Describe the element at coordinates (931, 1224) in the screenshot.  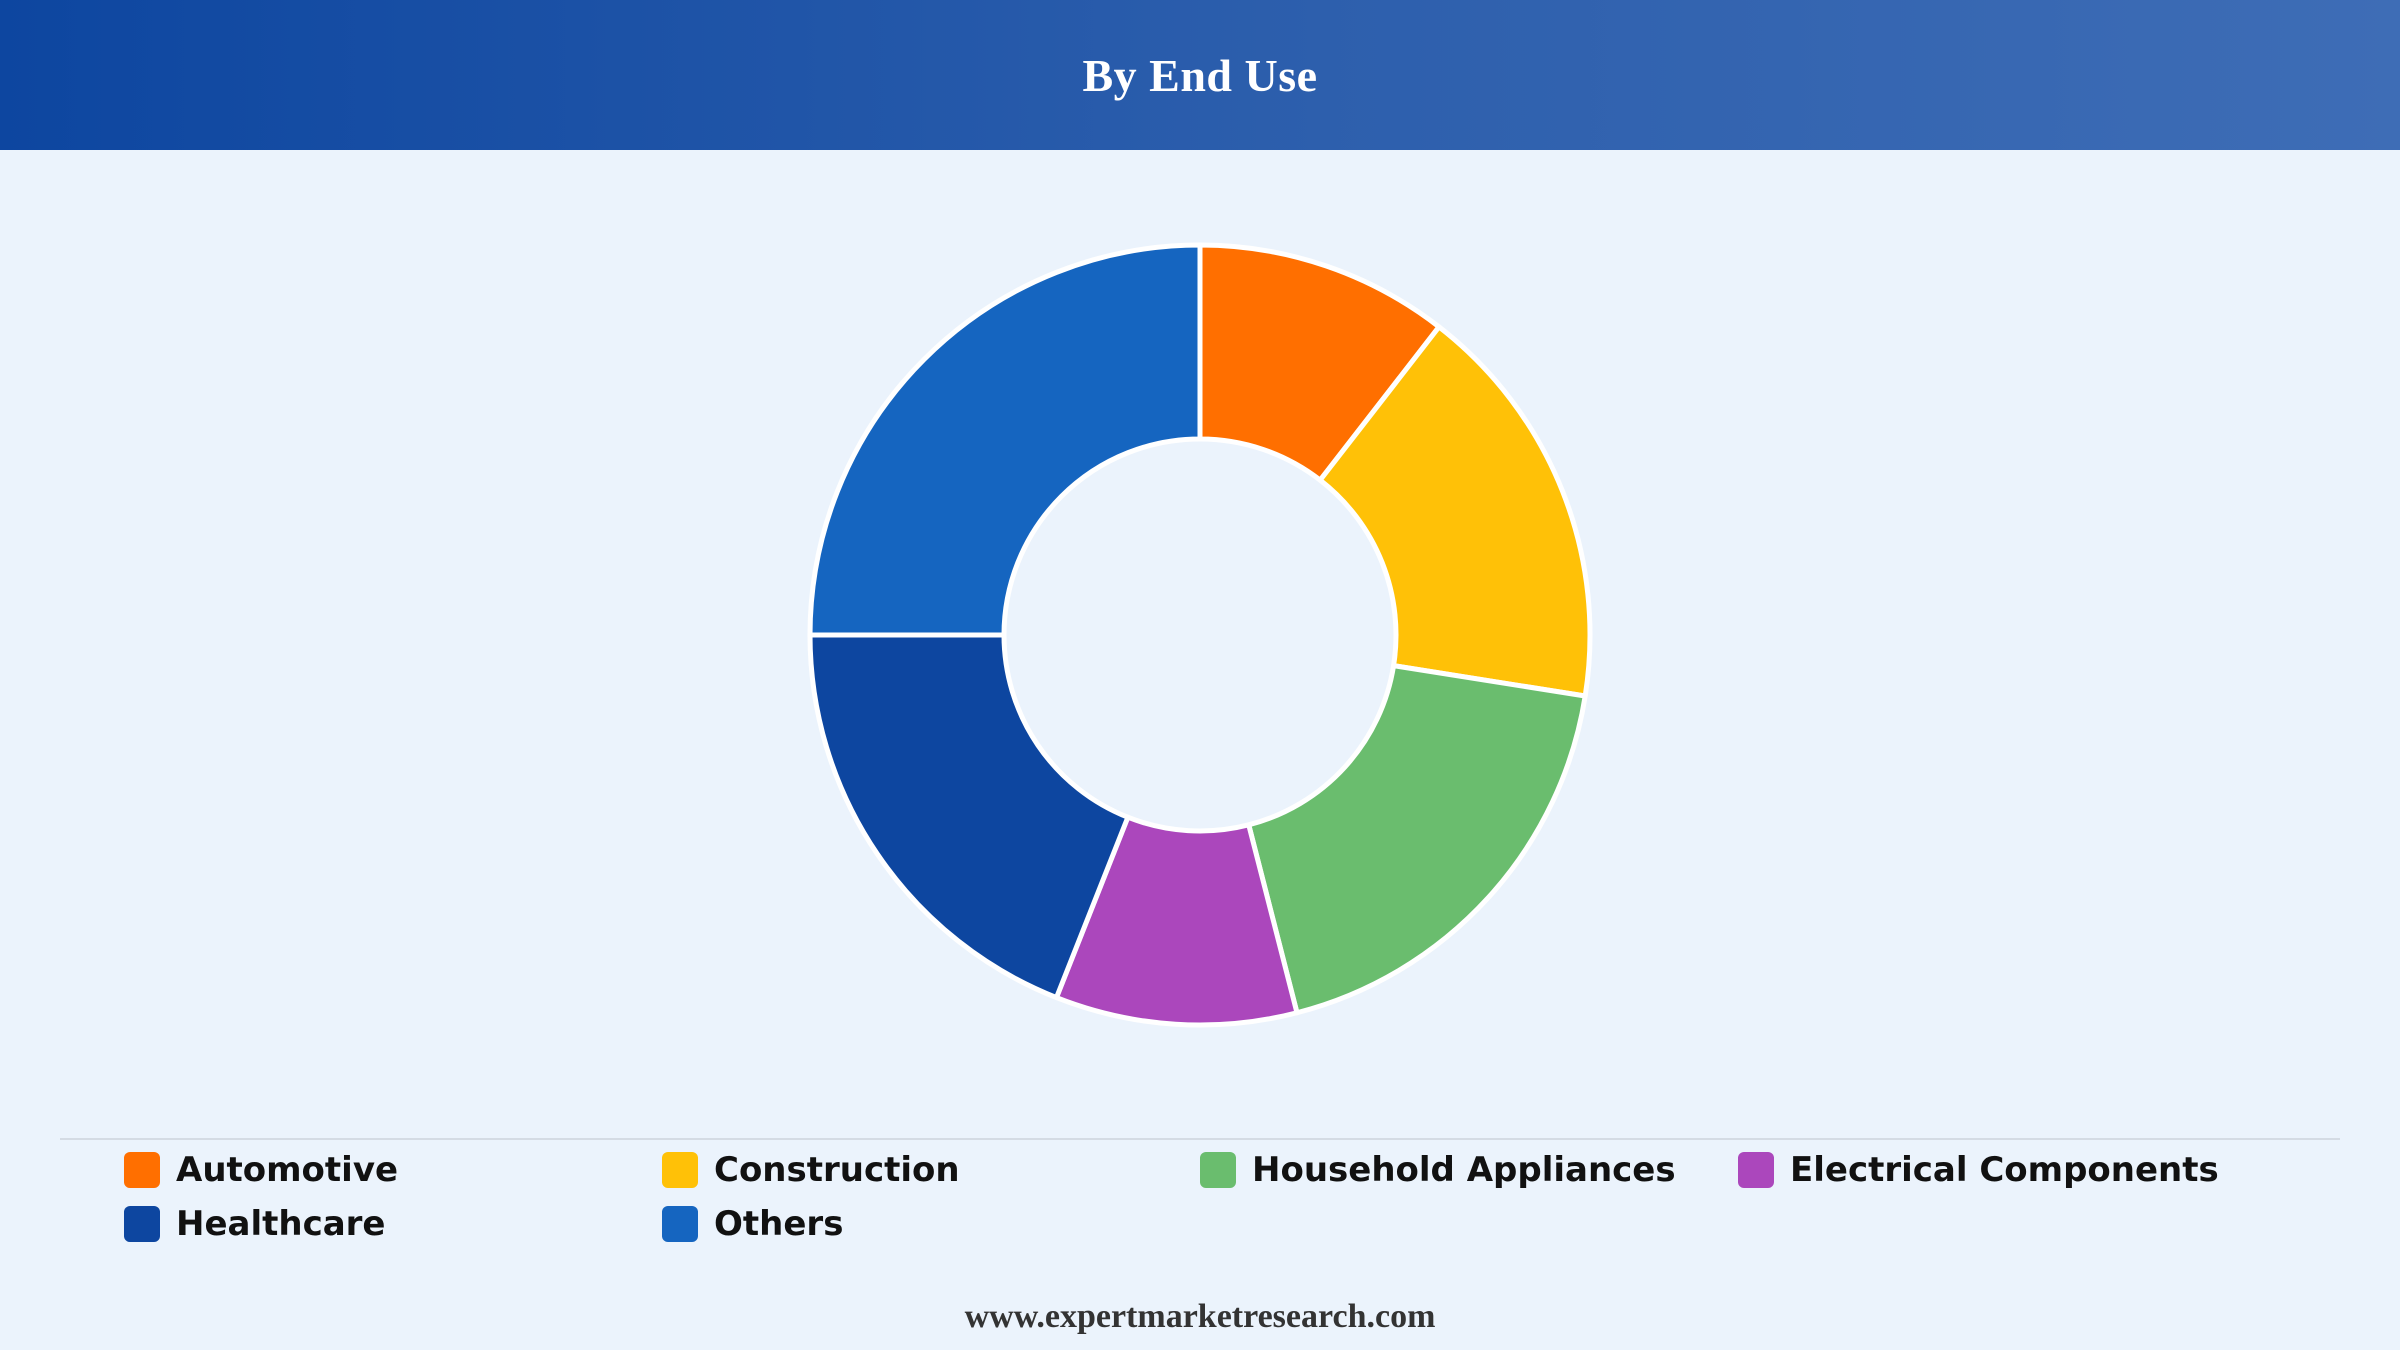
I see `legend-item-others: Others` at that location.